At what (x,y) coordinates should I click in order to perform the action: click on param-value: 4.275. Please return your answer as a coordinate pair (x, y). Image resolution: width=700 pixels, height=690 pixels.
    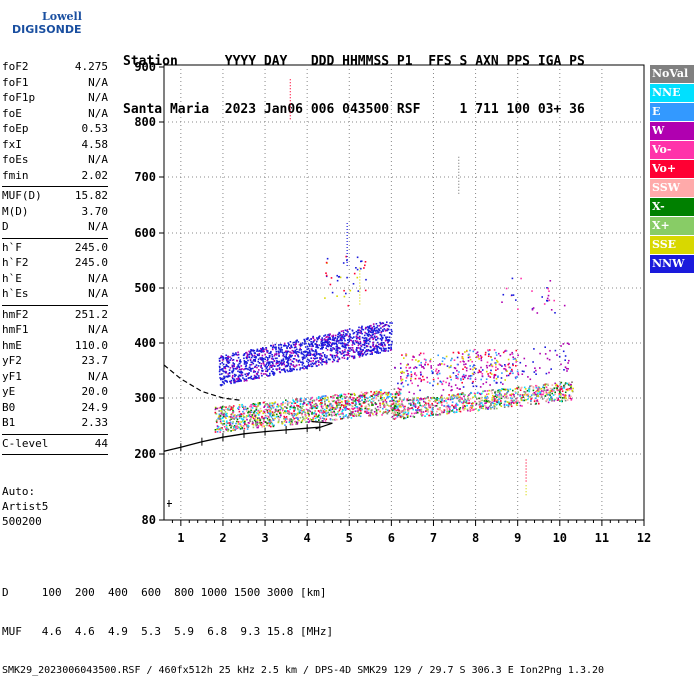
    Looking at the image, I should click on (91, 66).